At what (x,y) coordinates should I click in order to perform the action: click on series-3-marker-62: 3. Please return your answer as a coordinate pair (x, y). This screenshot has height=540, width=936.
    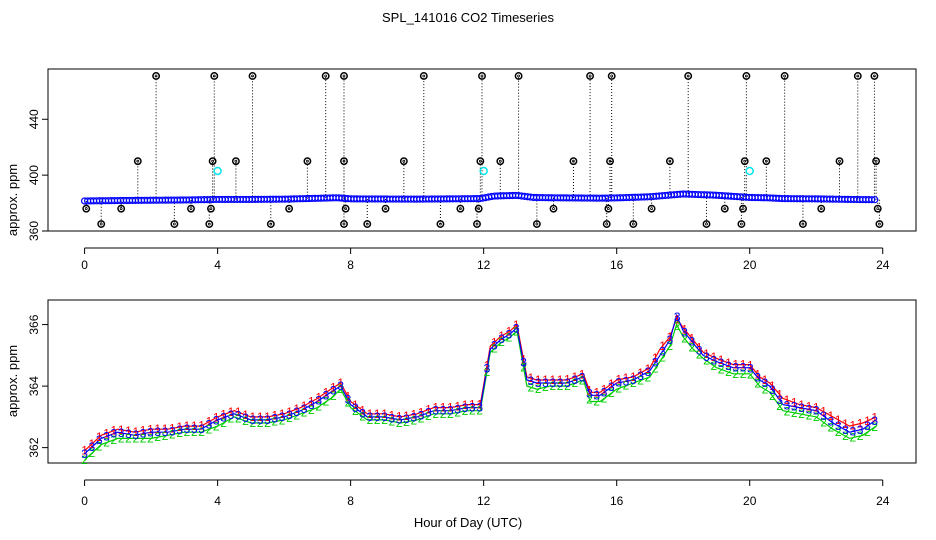
    Looking at the image, I should click on (538, 383).